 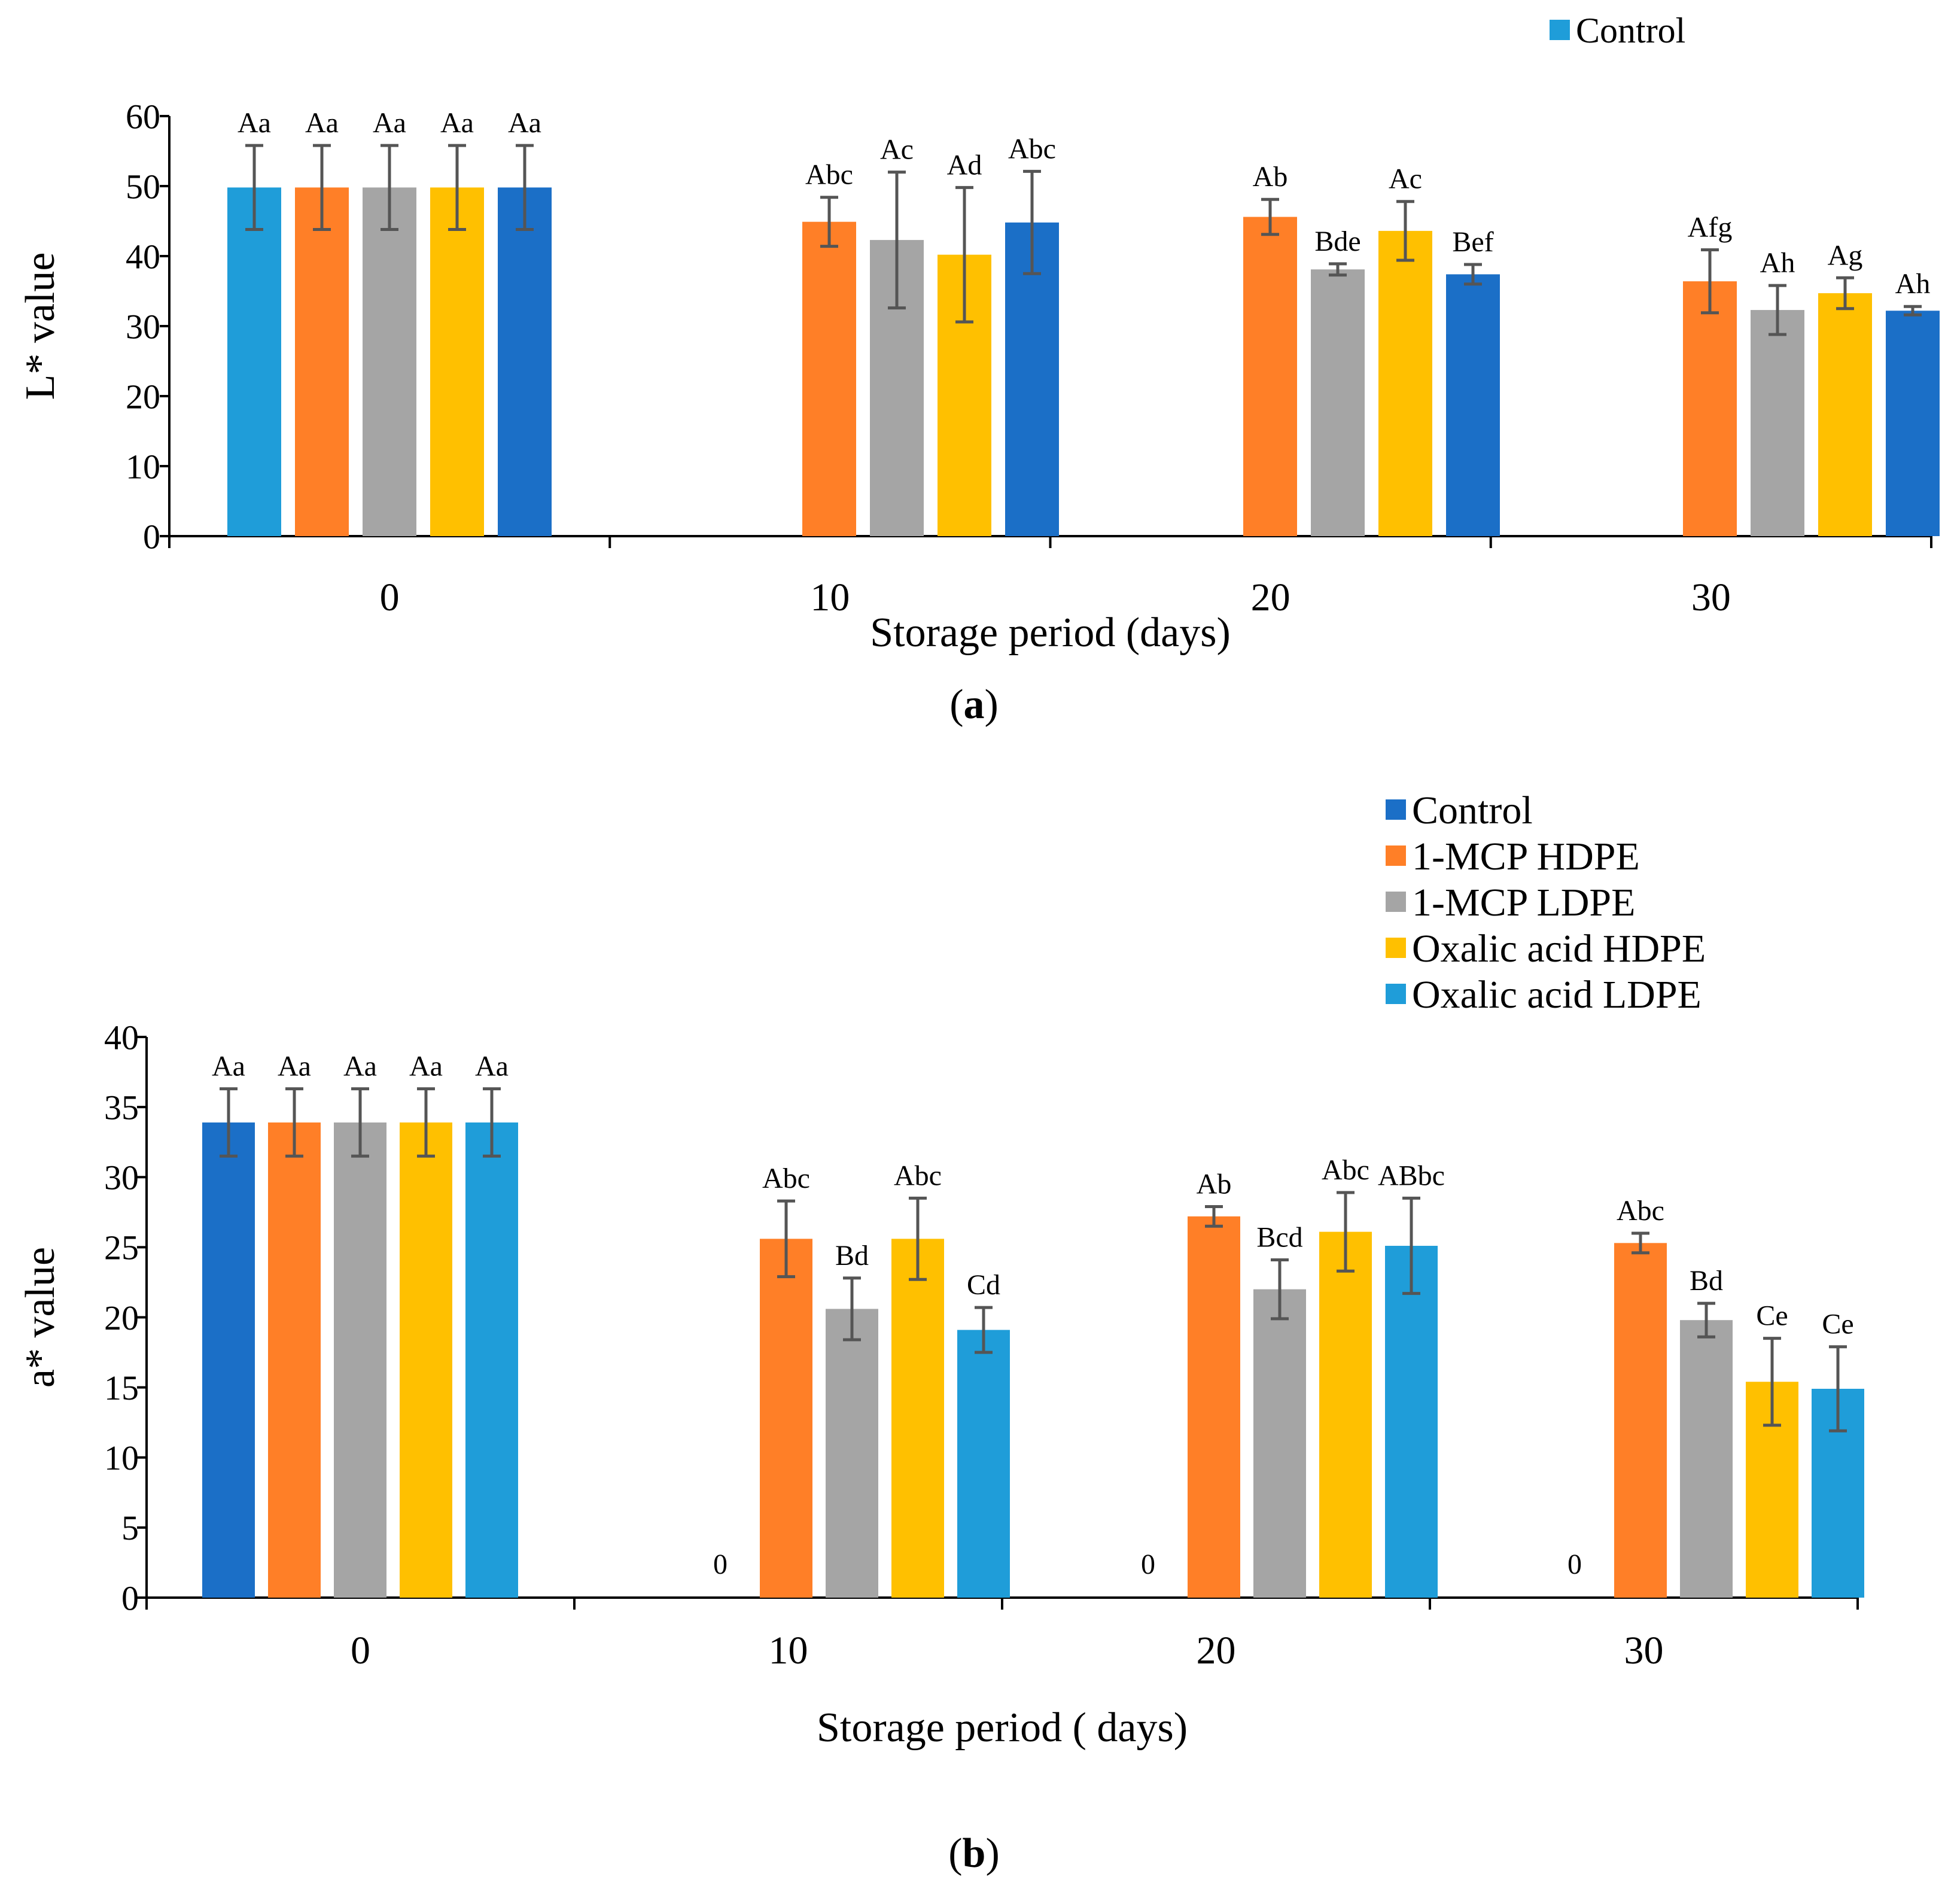 I want to click on y-tick-label: 15, so click(x=122, y=1387).